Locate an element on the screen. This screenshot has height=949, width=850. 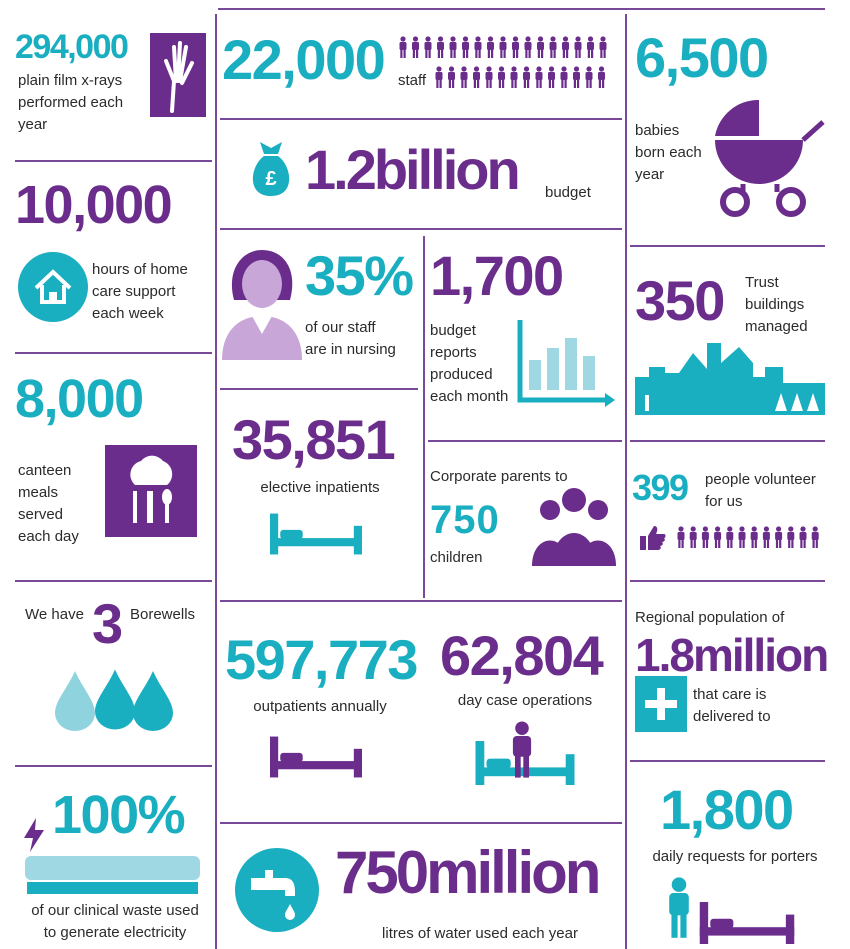
stat-text: Borewells is located at coordinates (163, 614).